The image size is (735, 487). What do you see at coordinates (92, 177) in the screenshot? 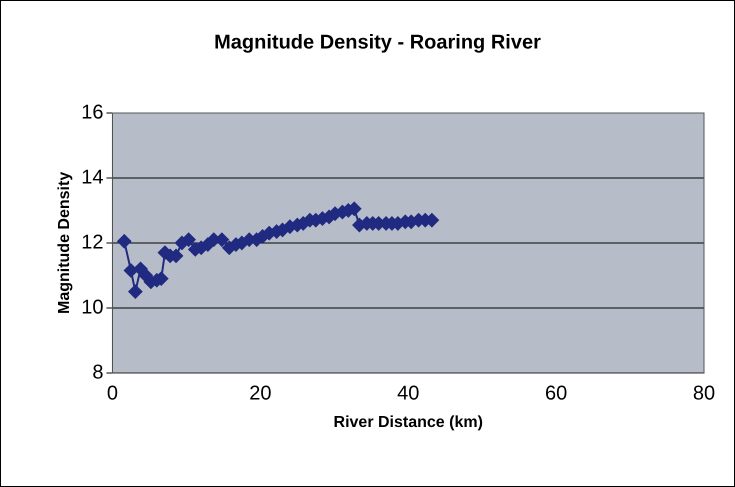
I see `y-tick-label: 14` at bounding box center [92, 177].